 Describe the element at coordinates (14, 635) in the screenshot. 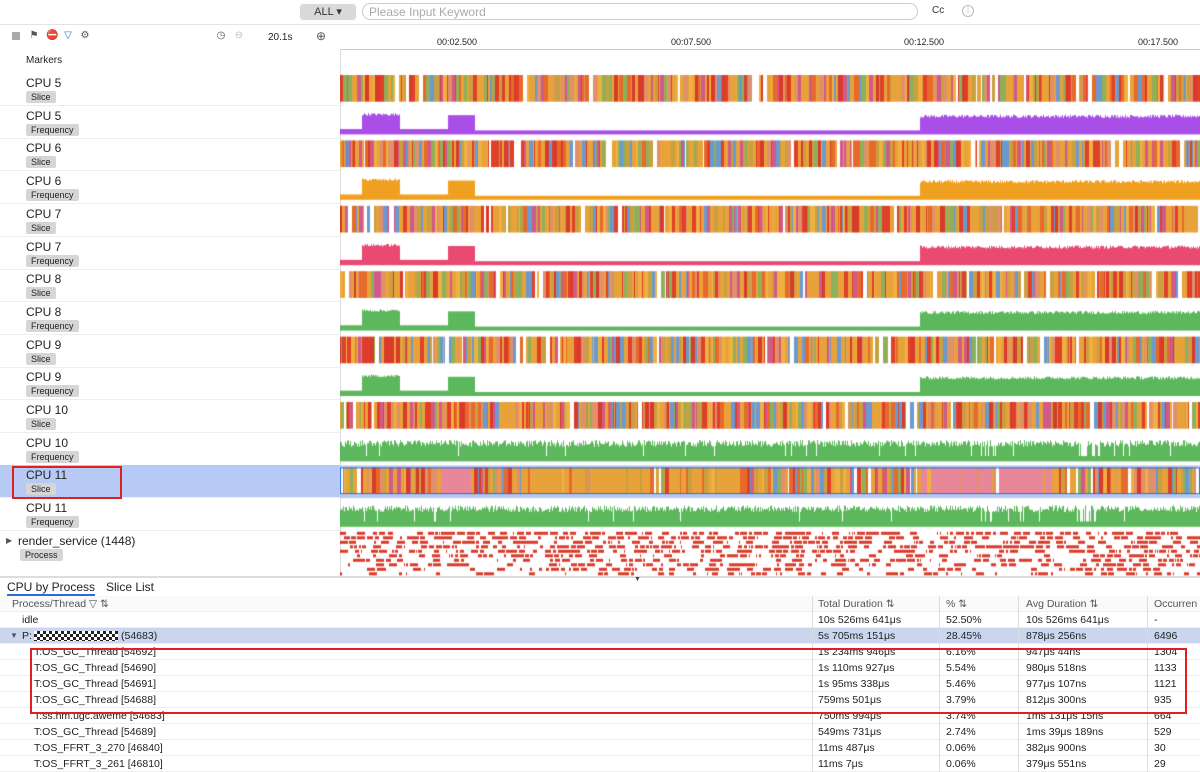

I see `expand-arrow-icon: ▼` at that location.